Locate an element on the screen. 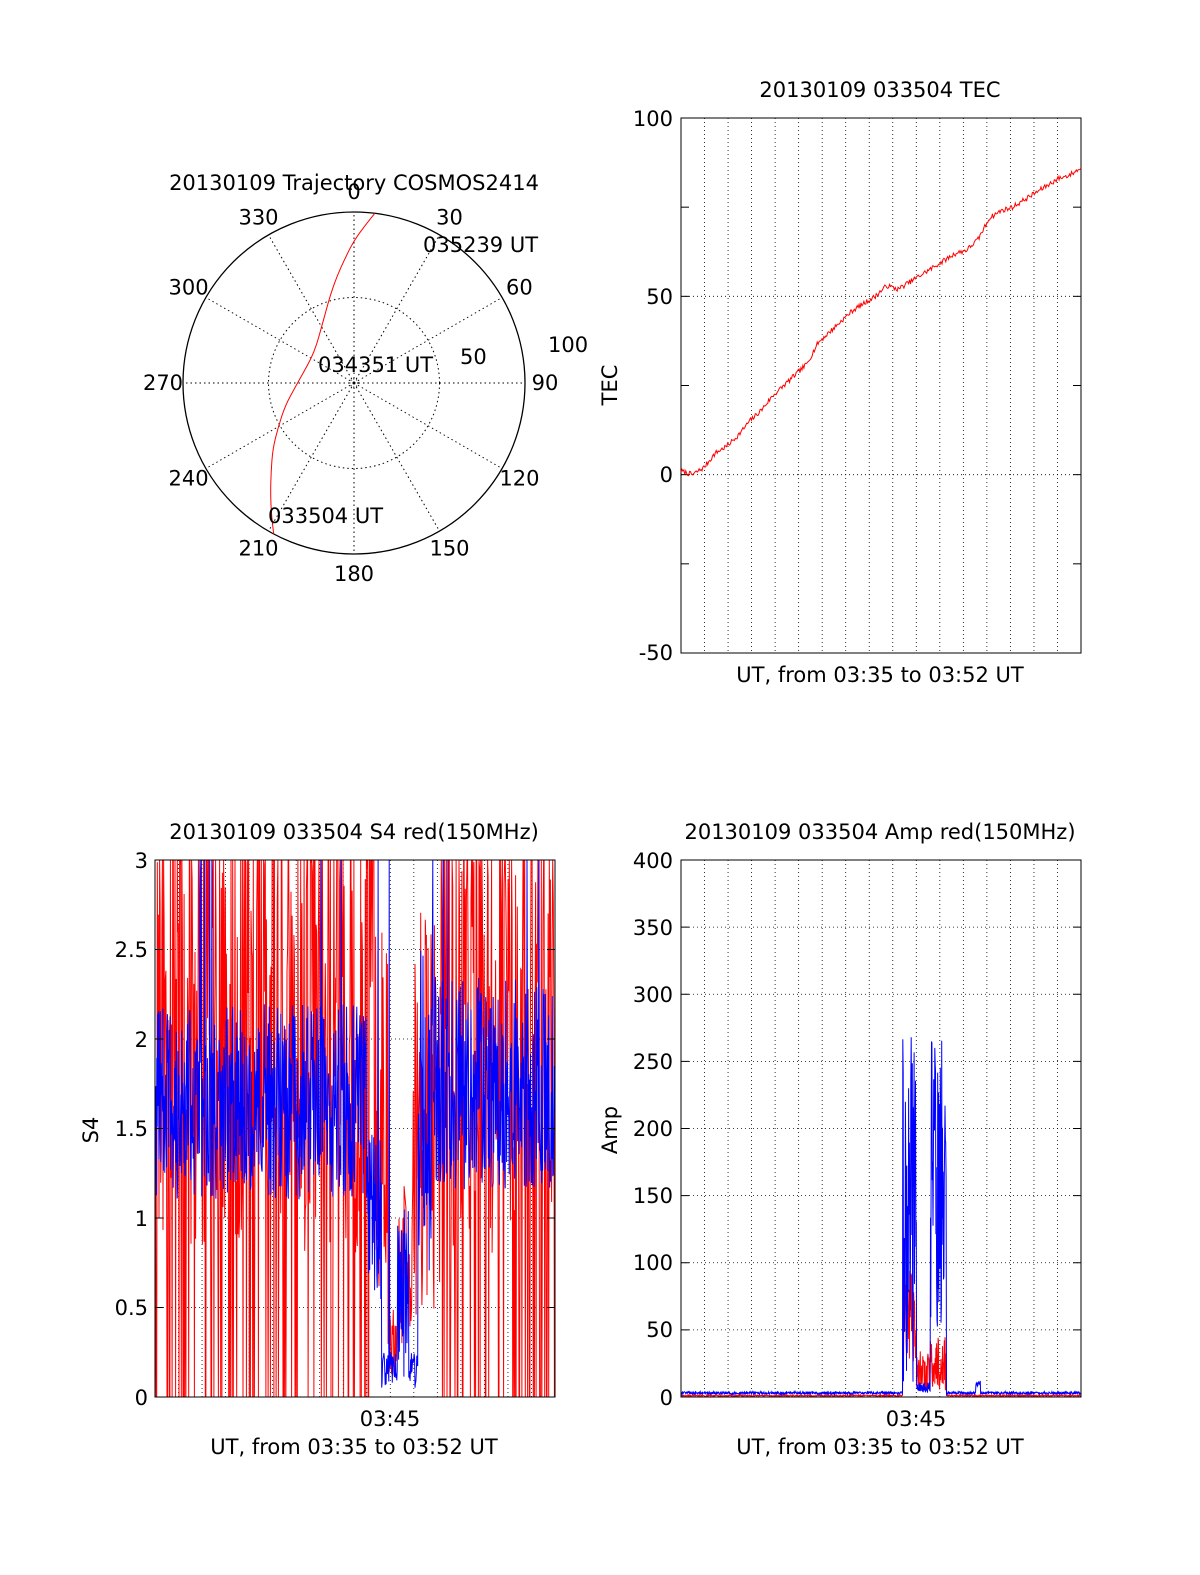  tec-y-ticks is located at coordinates (881, 385).